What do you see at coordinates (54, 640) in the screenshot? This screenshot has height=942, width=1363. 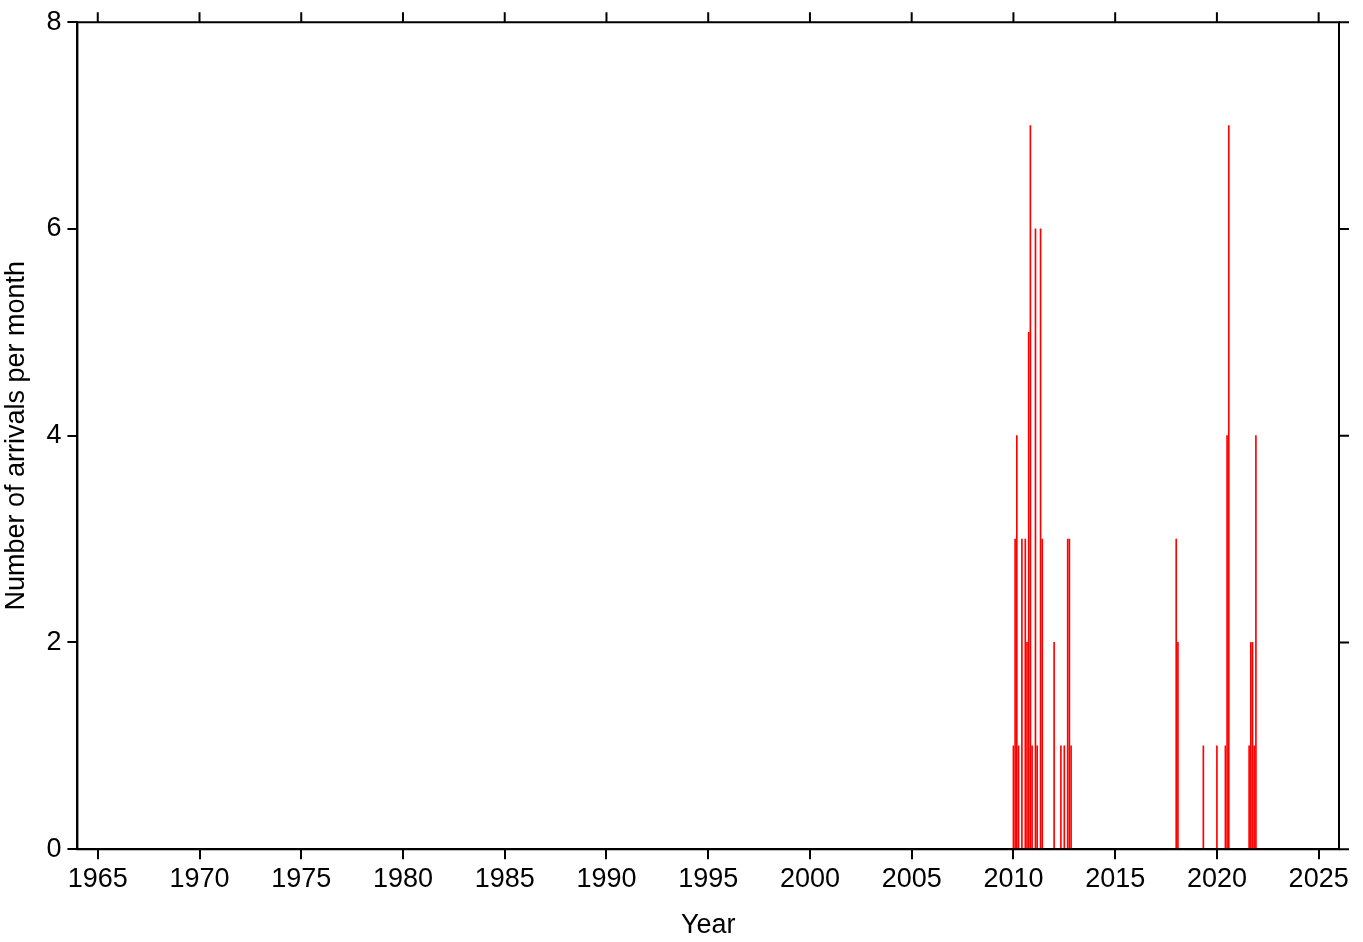 I see `y-tick-label: 2` at bounding box center [54, 640].